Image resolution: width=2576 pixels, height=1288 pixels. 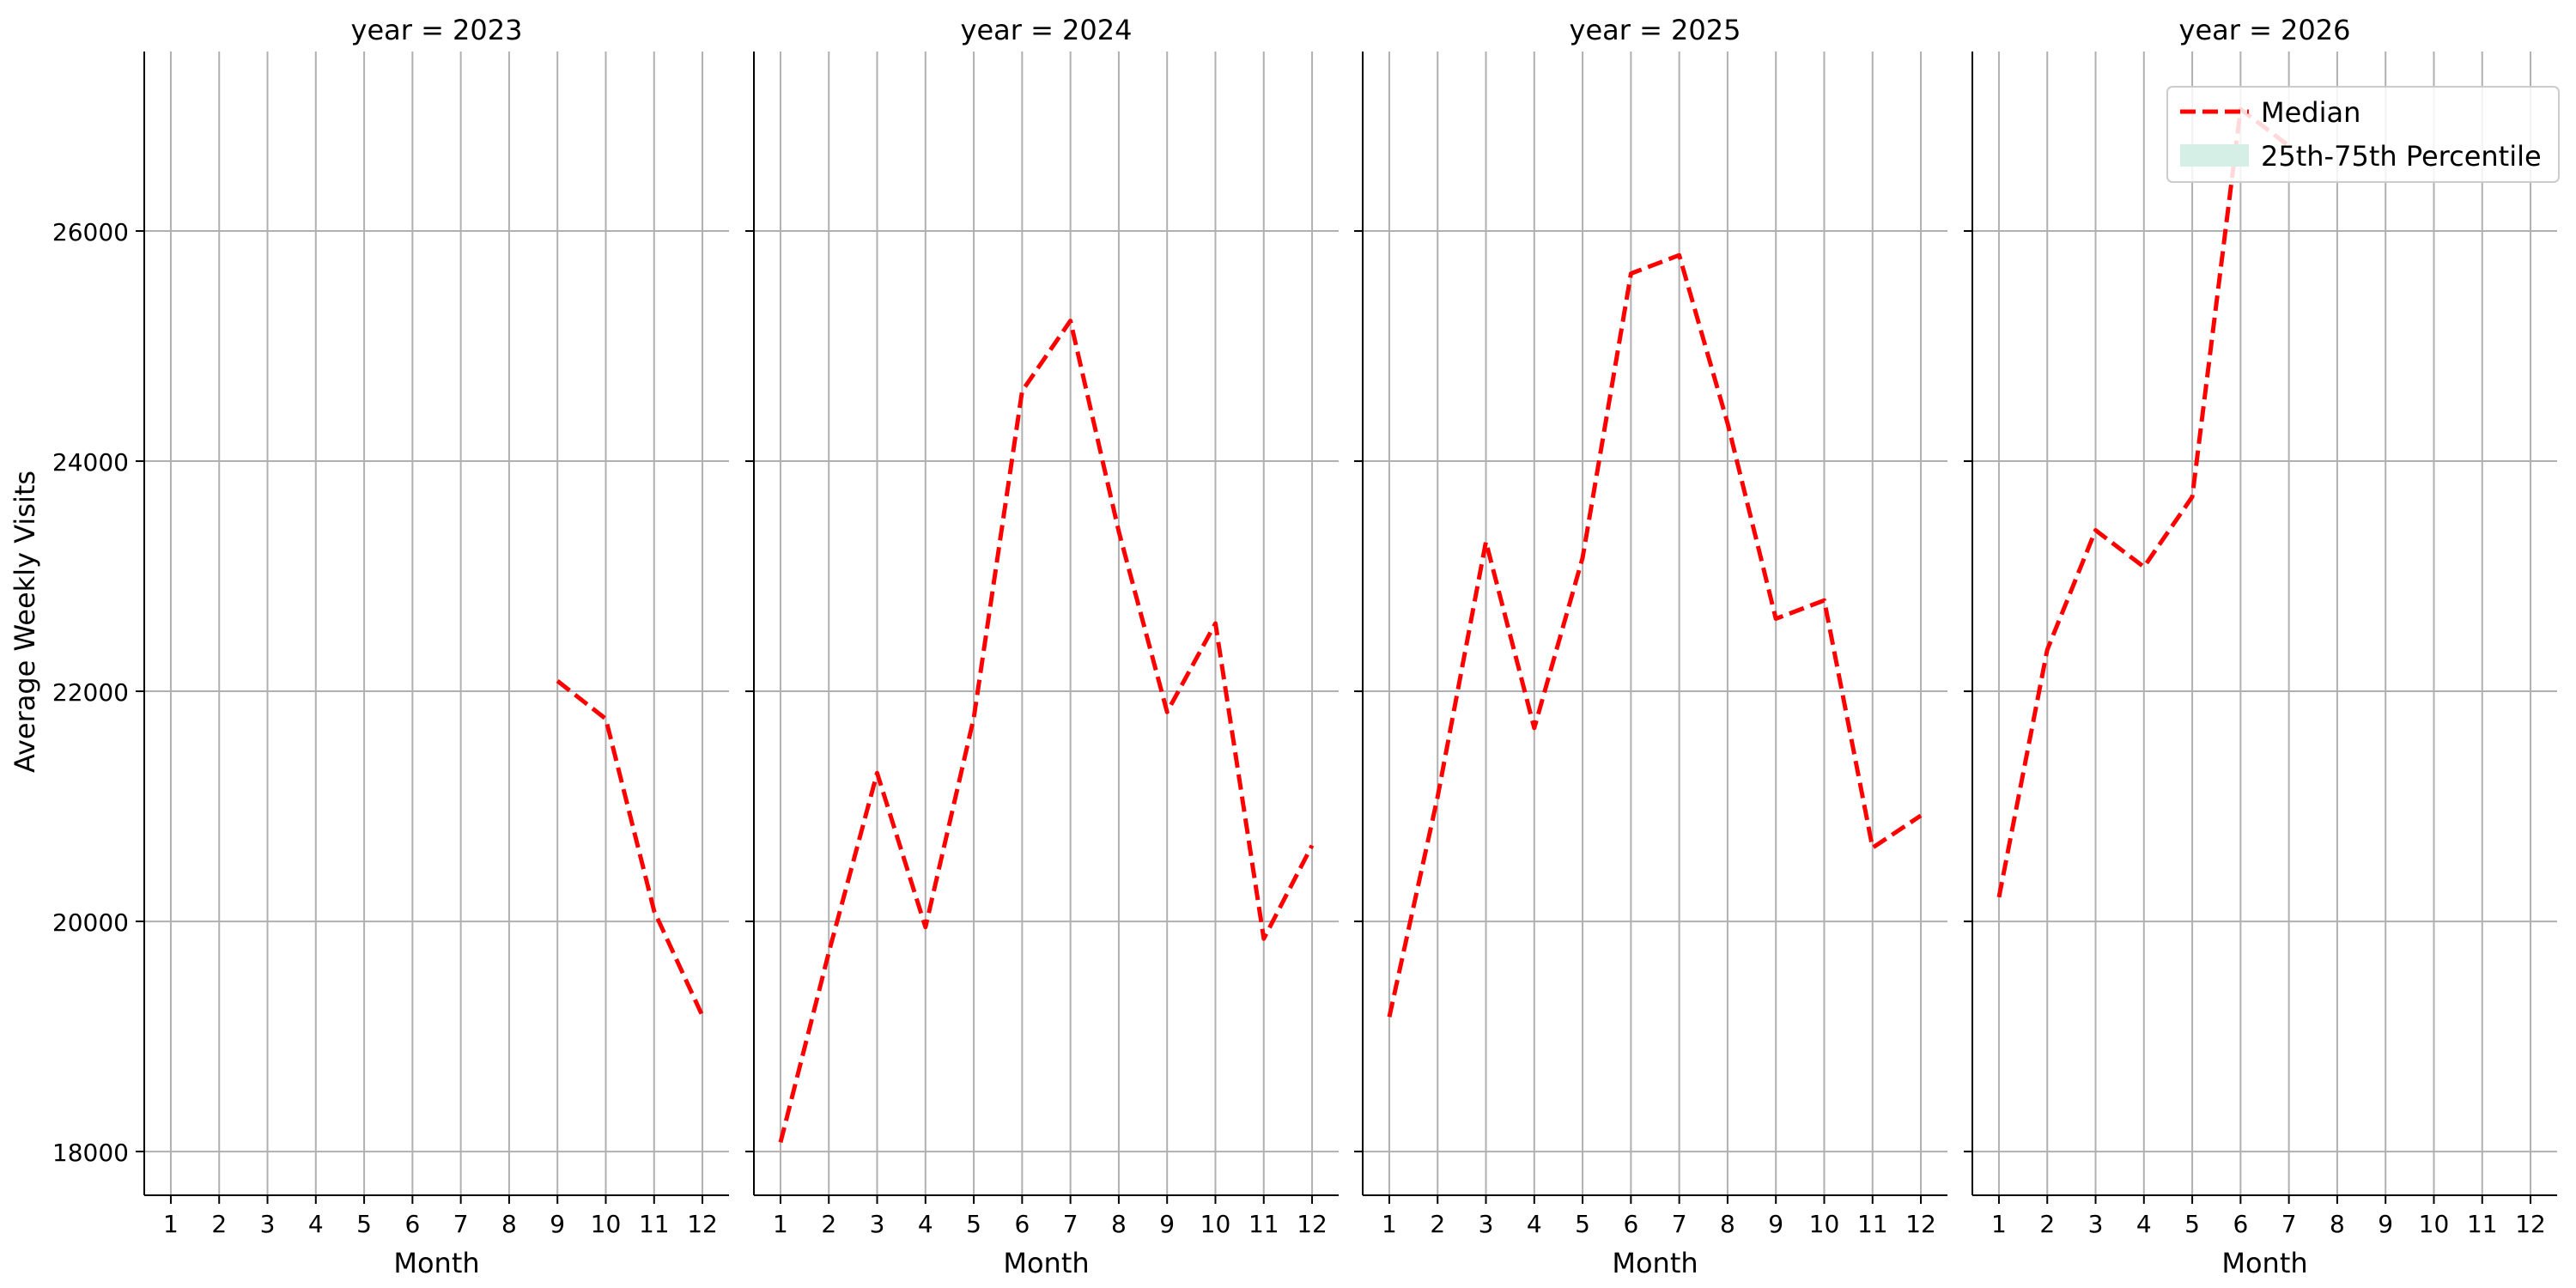 What do you see at coordinates (90, 693) in the screenshot?
I see `y-tick-label: 22000` at bounding box center [90, 693].